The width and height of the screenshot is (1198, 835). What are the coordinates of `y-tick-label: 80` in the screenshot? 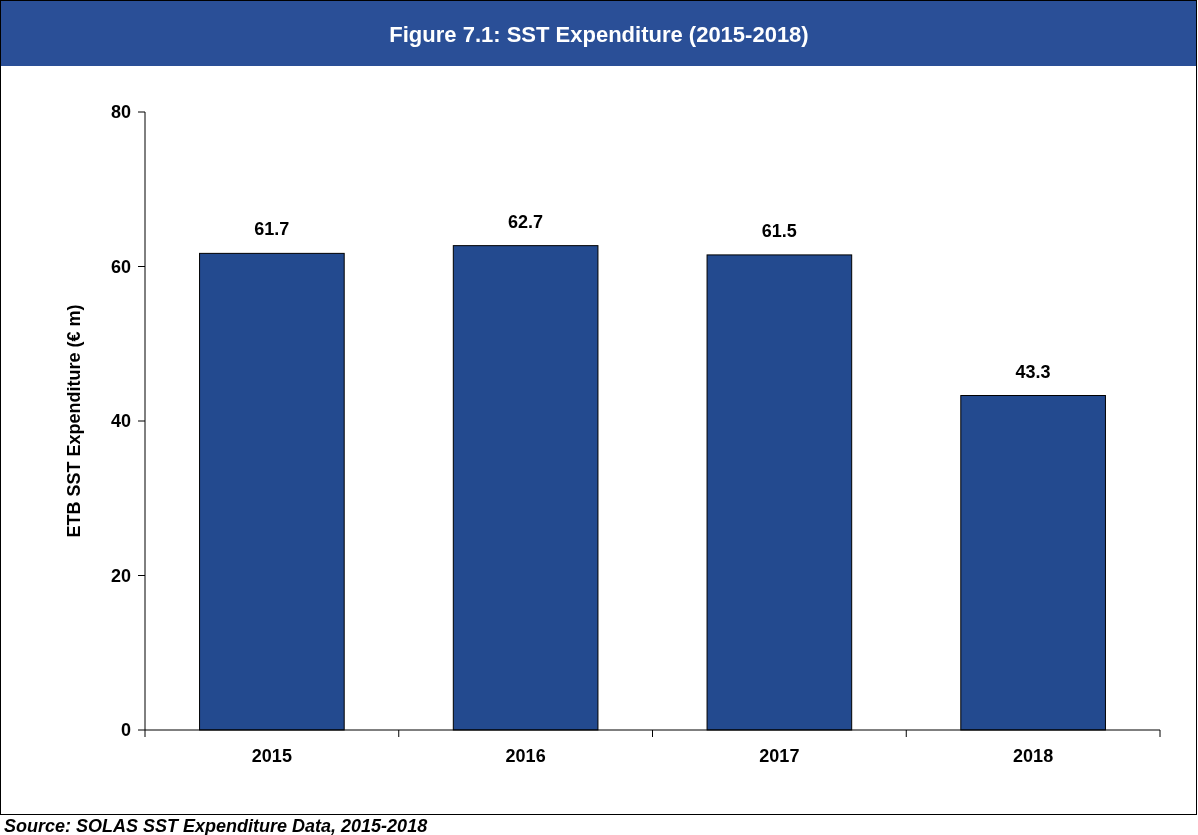 It's located at (120, 112).